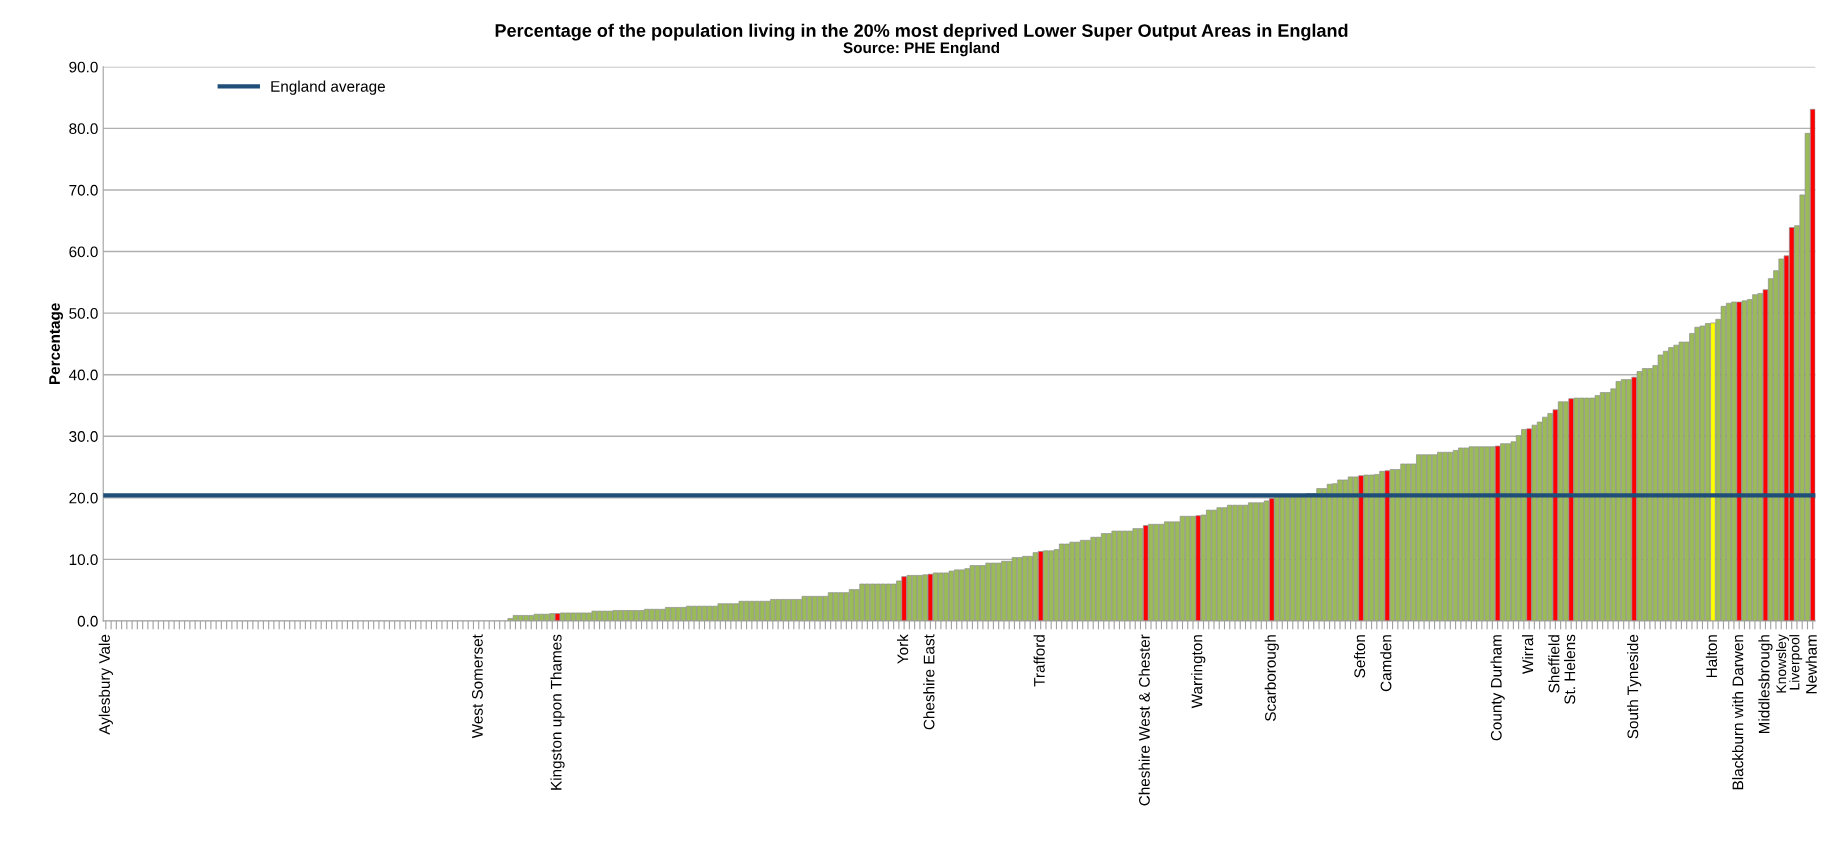 The image size is (1843, 846). I want to click on y-tick-label: 60.0, so click(83, 252).